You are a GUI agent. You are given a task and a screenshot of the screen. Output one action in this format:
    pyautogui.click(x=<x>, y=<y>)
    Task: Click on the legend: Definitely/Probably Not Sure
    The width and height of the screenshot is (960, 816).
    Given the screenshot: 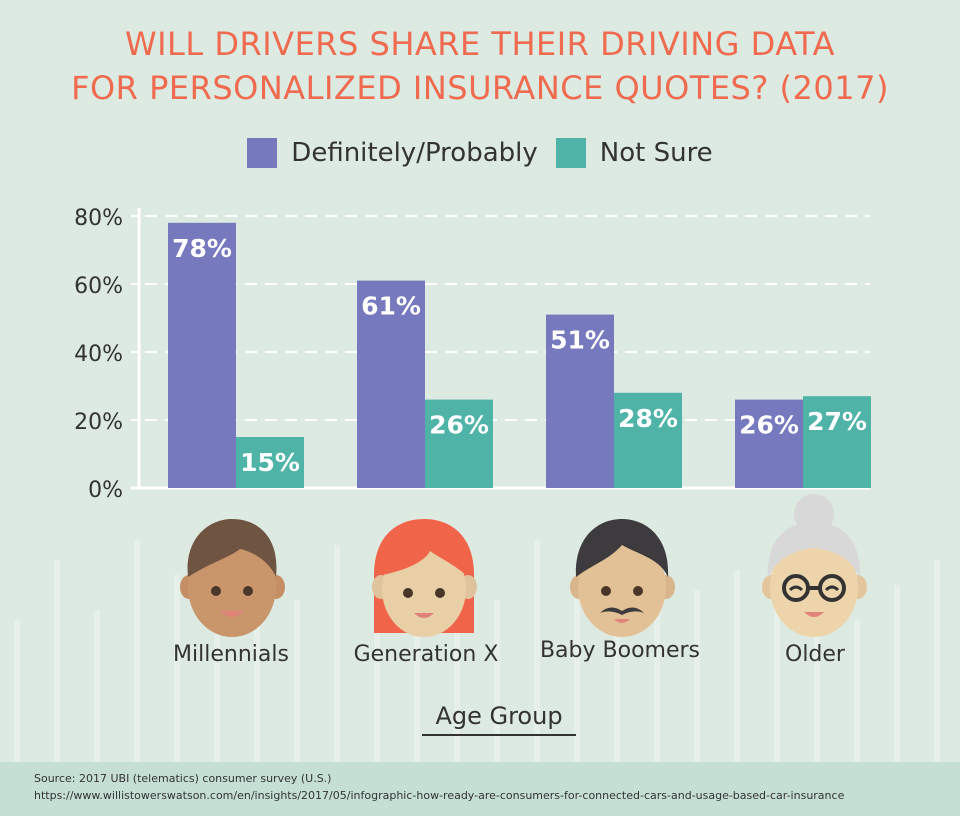 What is the action you would take?
    pyautogui.click(x=480, y=153)
    